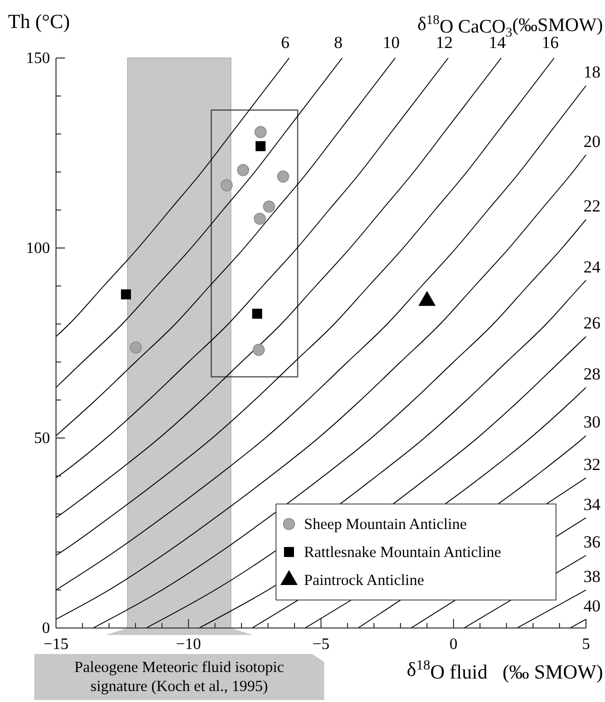 Image resolution: width=605 pixels, height=702 pixels. I want to click on series-label: 34, so click(592, 504).